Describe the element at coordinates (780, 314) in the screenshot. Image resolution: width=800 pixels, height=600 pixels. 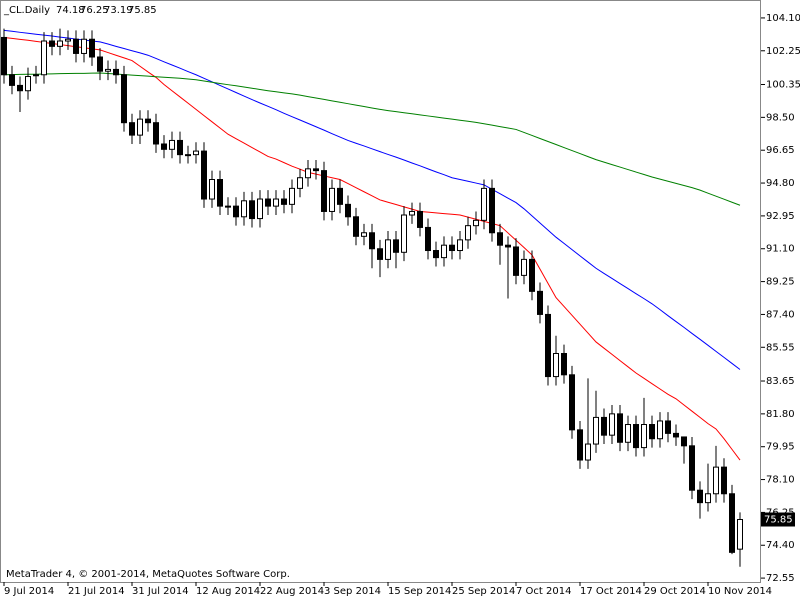
I see `y-tick-label: 87.40` at that location.